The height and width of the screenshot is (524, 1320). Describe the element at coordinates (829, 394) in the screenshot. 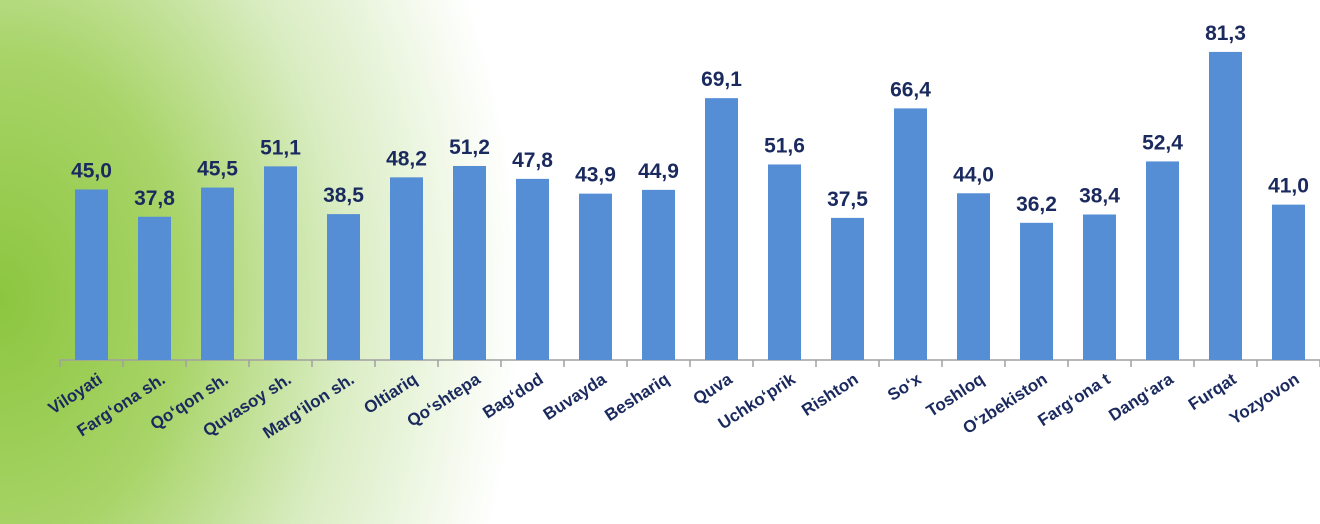

I see `x-tick-label: Rishton` at that location.